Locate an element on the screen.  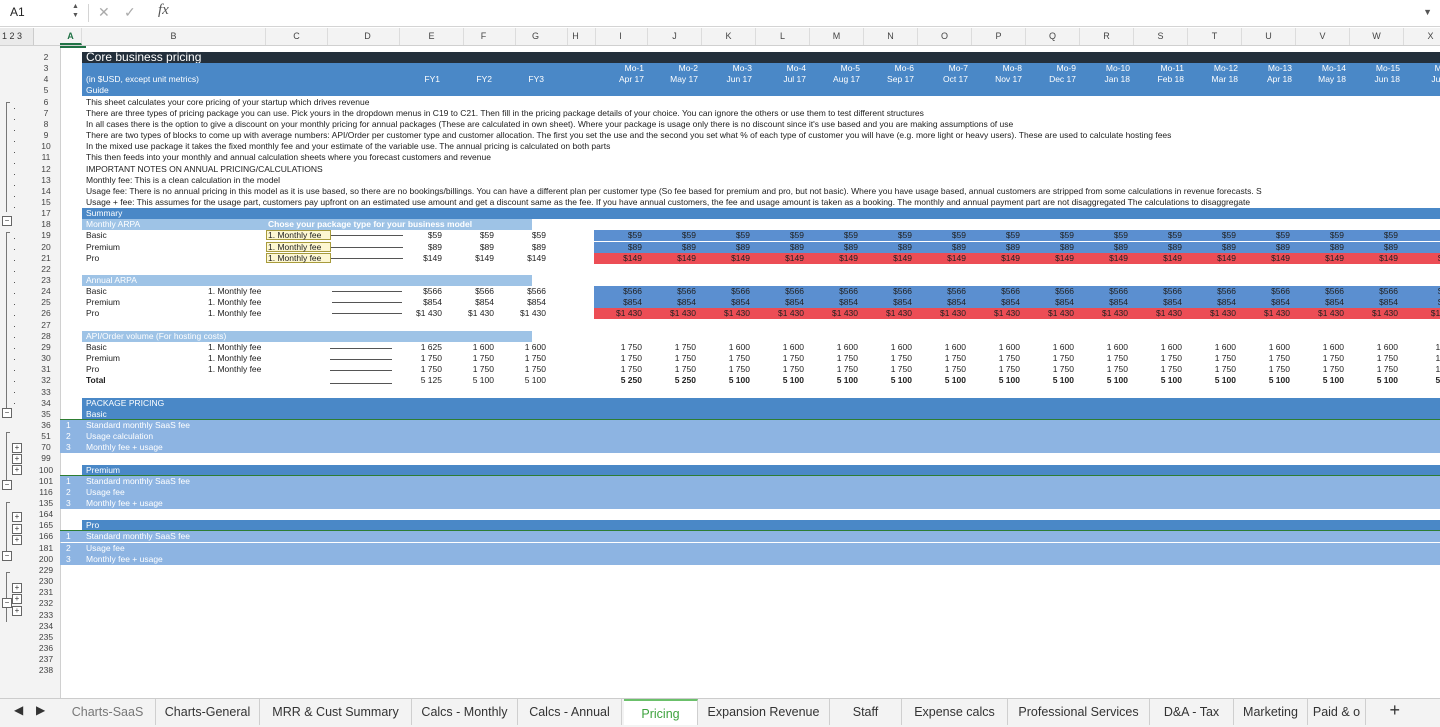
function-icon: fx is located at coordinates (163, 10).